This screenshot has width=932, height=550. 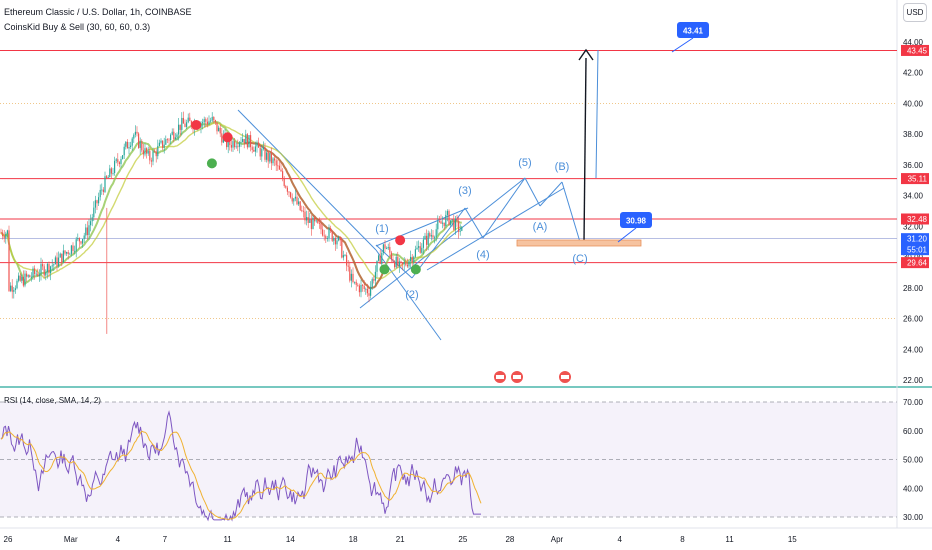 What do you see at coordinates (917, 50) in the screenshot?
I see `price-axis-label-text: 43.45` at bounding box center [917, 50].